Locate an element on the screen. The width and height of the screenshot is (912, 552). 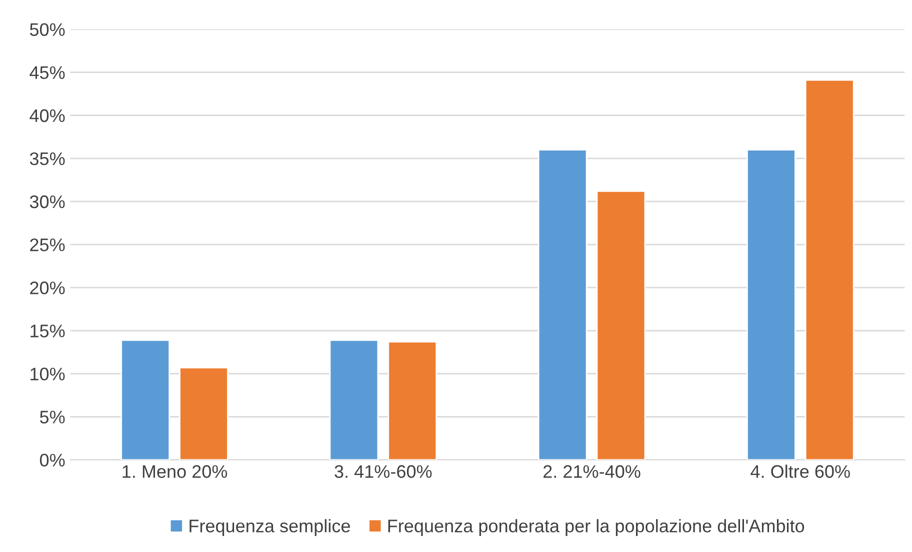
x-tick-label: 2. 21%-40% is located at coordinates (592, 471).